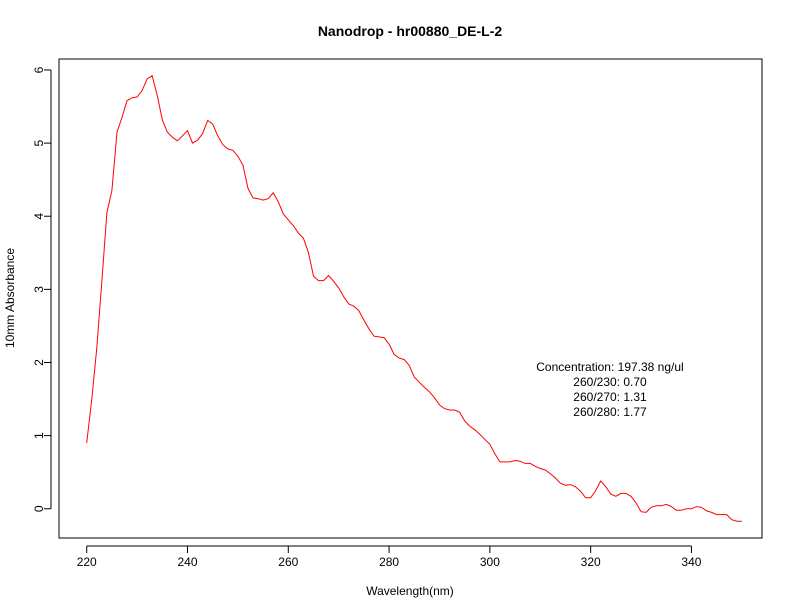 The image size is (792, 612). What do you see at coordinates (39, 289) in the screenshot?
I see `y-tick-label: 3` at bounding box center [39, 289].